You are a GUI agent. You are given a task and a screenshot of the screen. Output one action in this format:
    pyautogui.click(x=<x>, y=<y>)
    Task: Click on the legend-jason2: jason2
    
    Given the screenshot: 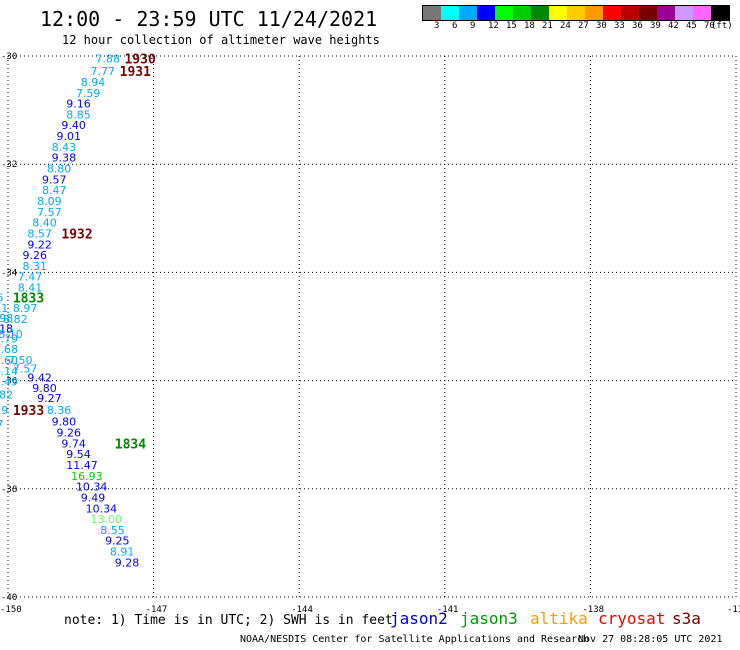 What is the action you would take?
    pyautogui.click(x=419, y=618)
    